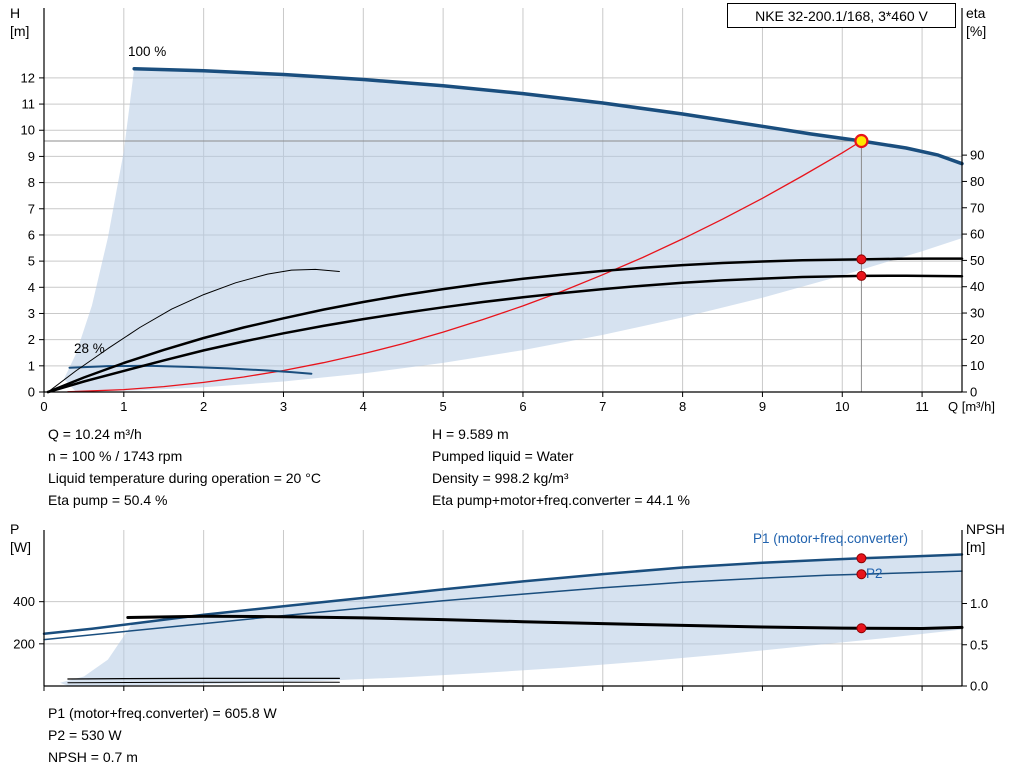 Image resolution: width=1024 pixels, height=781 pixels. Describe the element at coordinates (505, 334) in the screenshot. I see `eta-total-curve` at that location.